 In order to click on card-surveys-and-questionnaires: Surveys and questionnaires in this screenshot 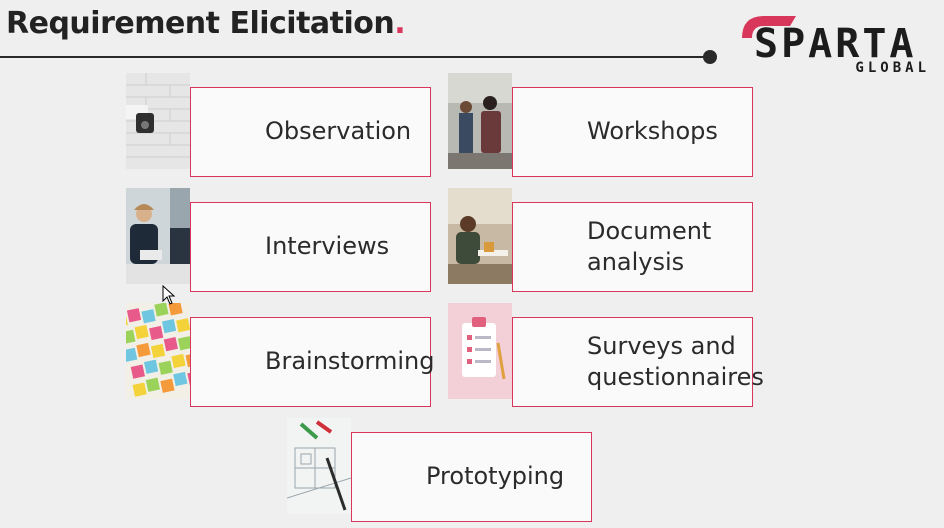, I will do `click(638, 362)`.